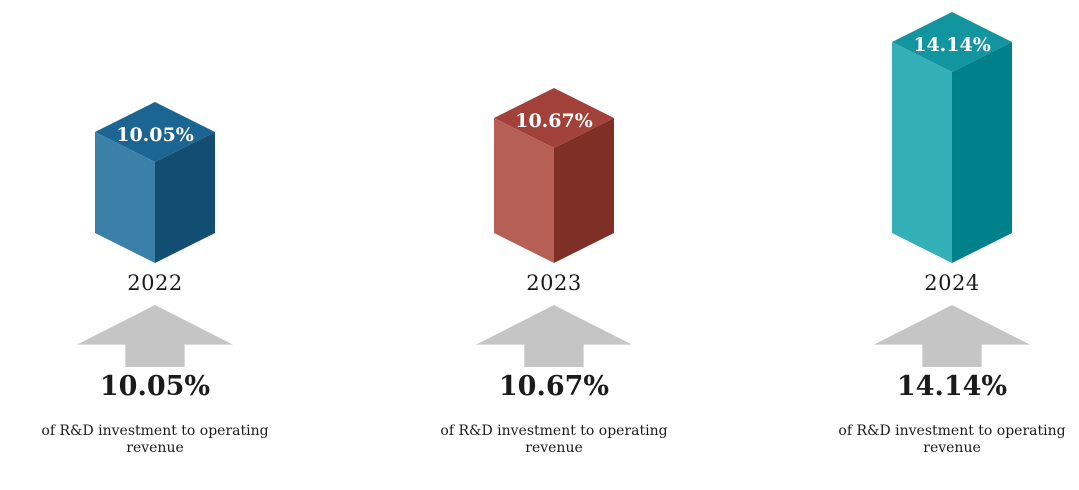  What do you see at coordinates (155, 135) in the screenshot?
I see `bar-top-value-label: 10.05%` at bounding box center [155, 135].